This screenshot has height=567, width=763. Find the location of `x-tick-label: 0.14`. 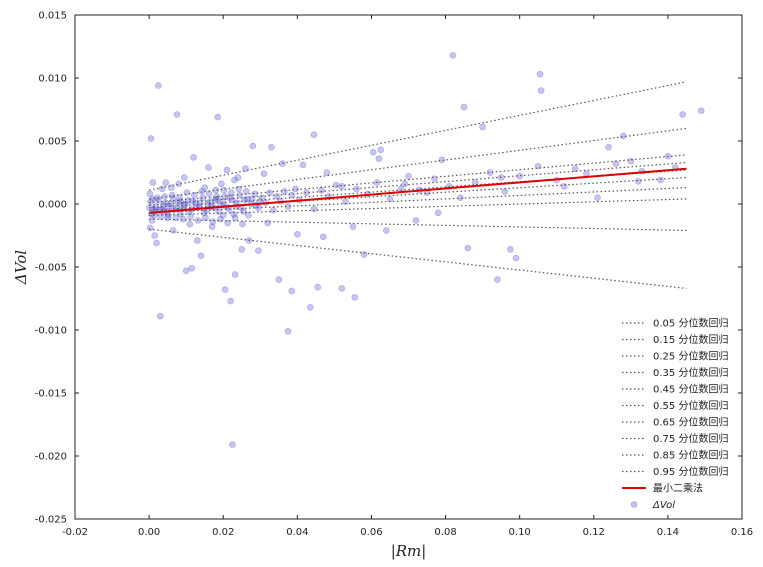

x-tick-label: 0.14 is located at coordinates (668, 532).